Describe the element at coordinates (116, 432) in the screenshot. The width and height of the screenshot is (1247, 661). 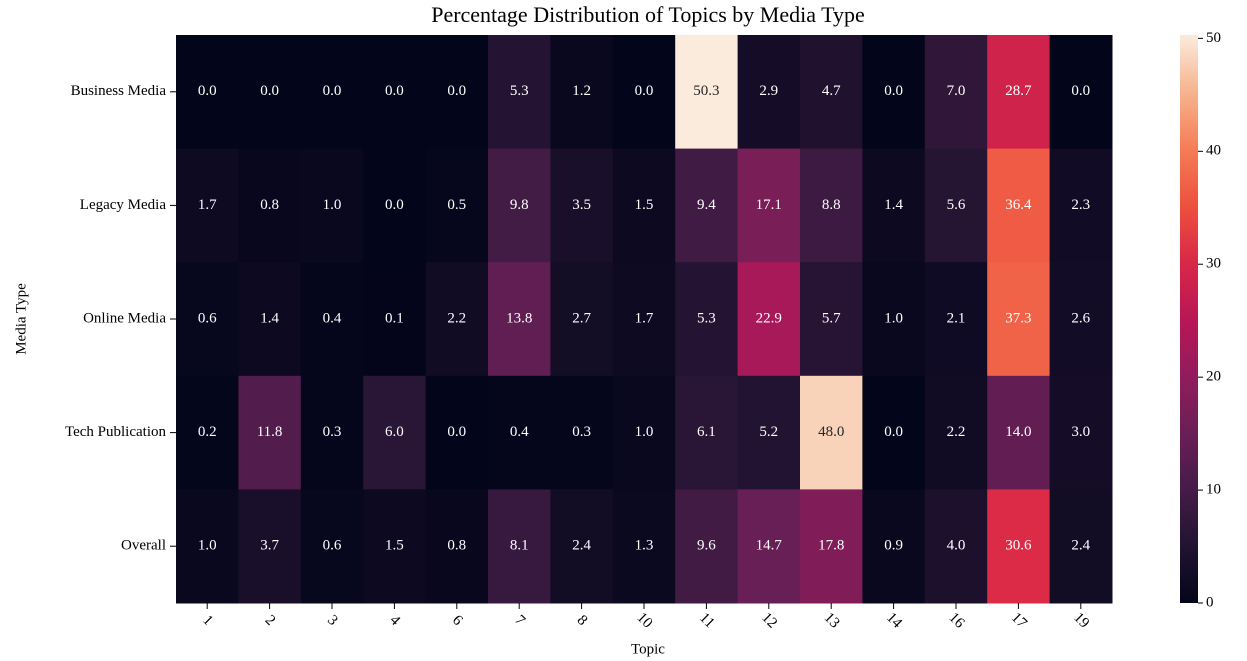
I see `y-tick-label: Tech Publication` at that location.